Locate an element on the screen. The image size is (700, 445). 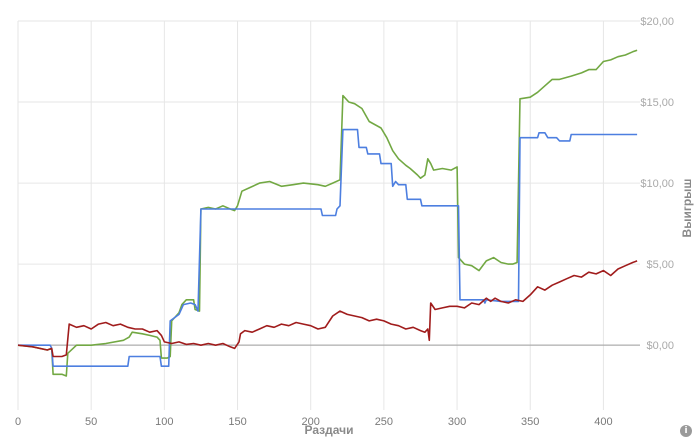
x-axis-ticks: 0 50 100 150 200 250 300 350 400 is located at coordinates (314, 422).